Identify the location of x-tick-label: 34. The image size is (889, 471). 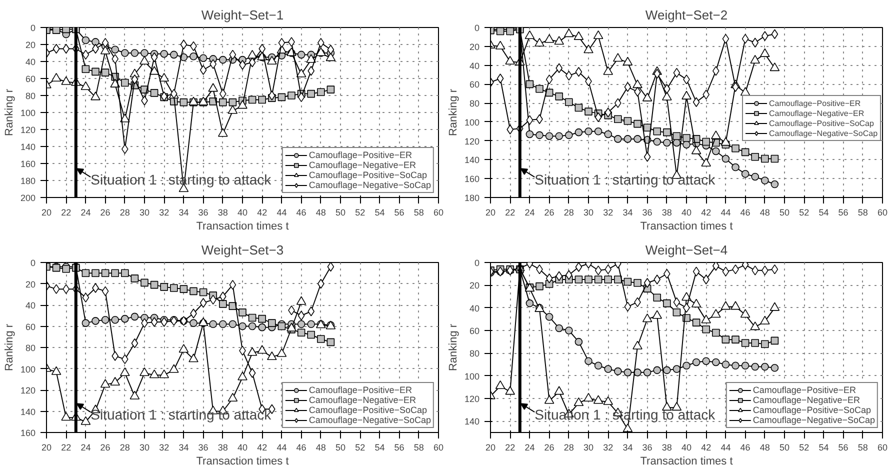
(627, 213).